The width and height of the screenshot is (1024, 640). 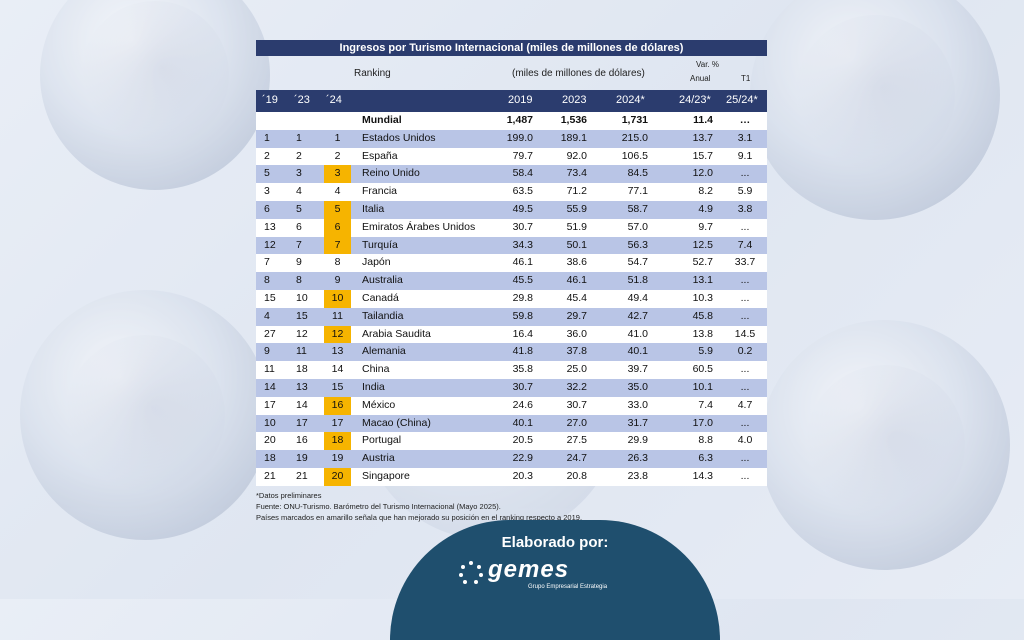 I want to click on table-row: 2 2 2 España 79.7 92.0 106.5 15.7 9.1, so click(x=511, y=156).